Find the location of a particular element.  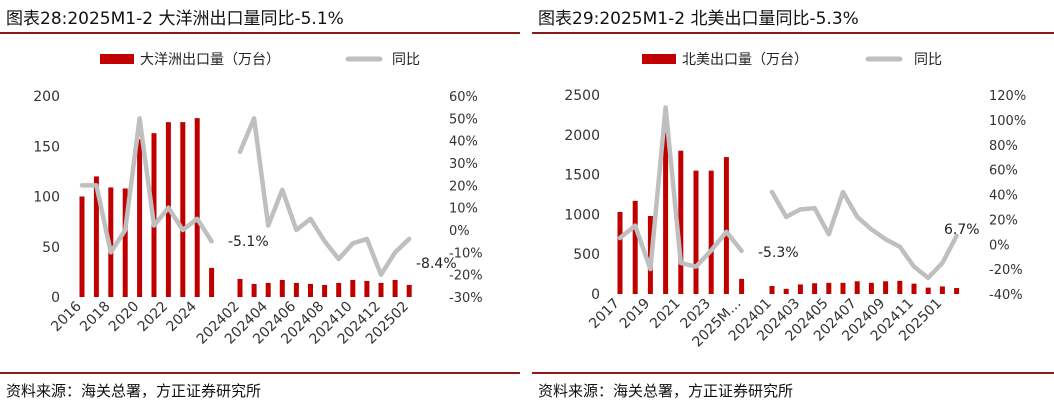

data-annotation: -5.1% is located at coordinates (248, 242).